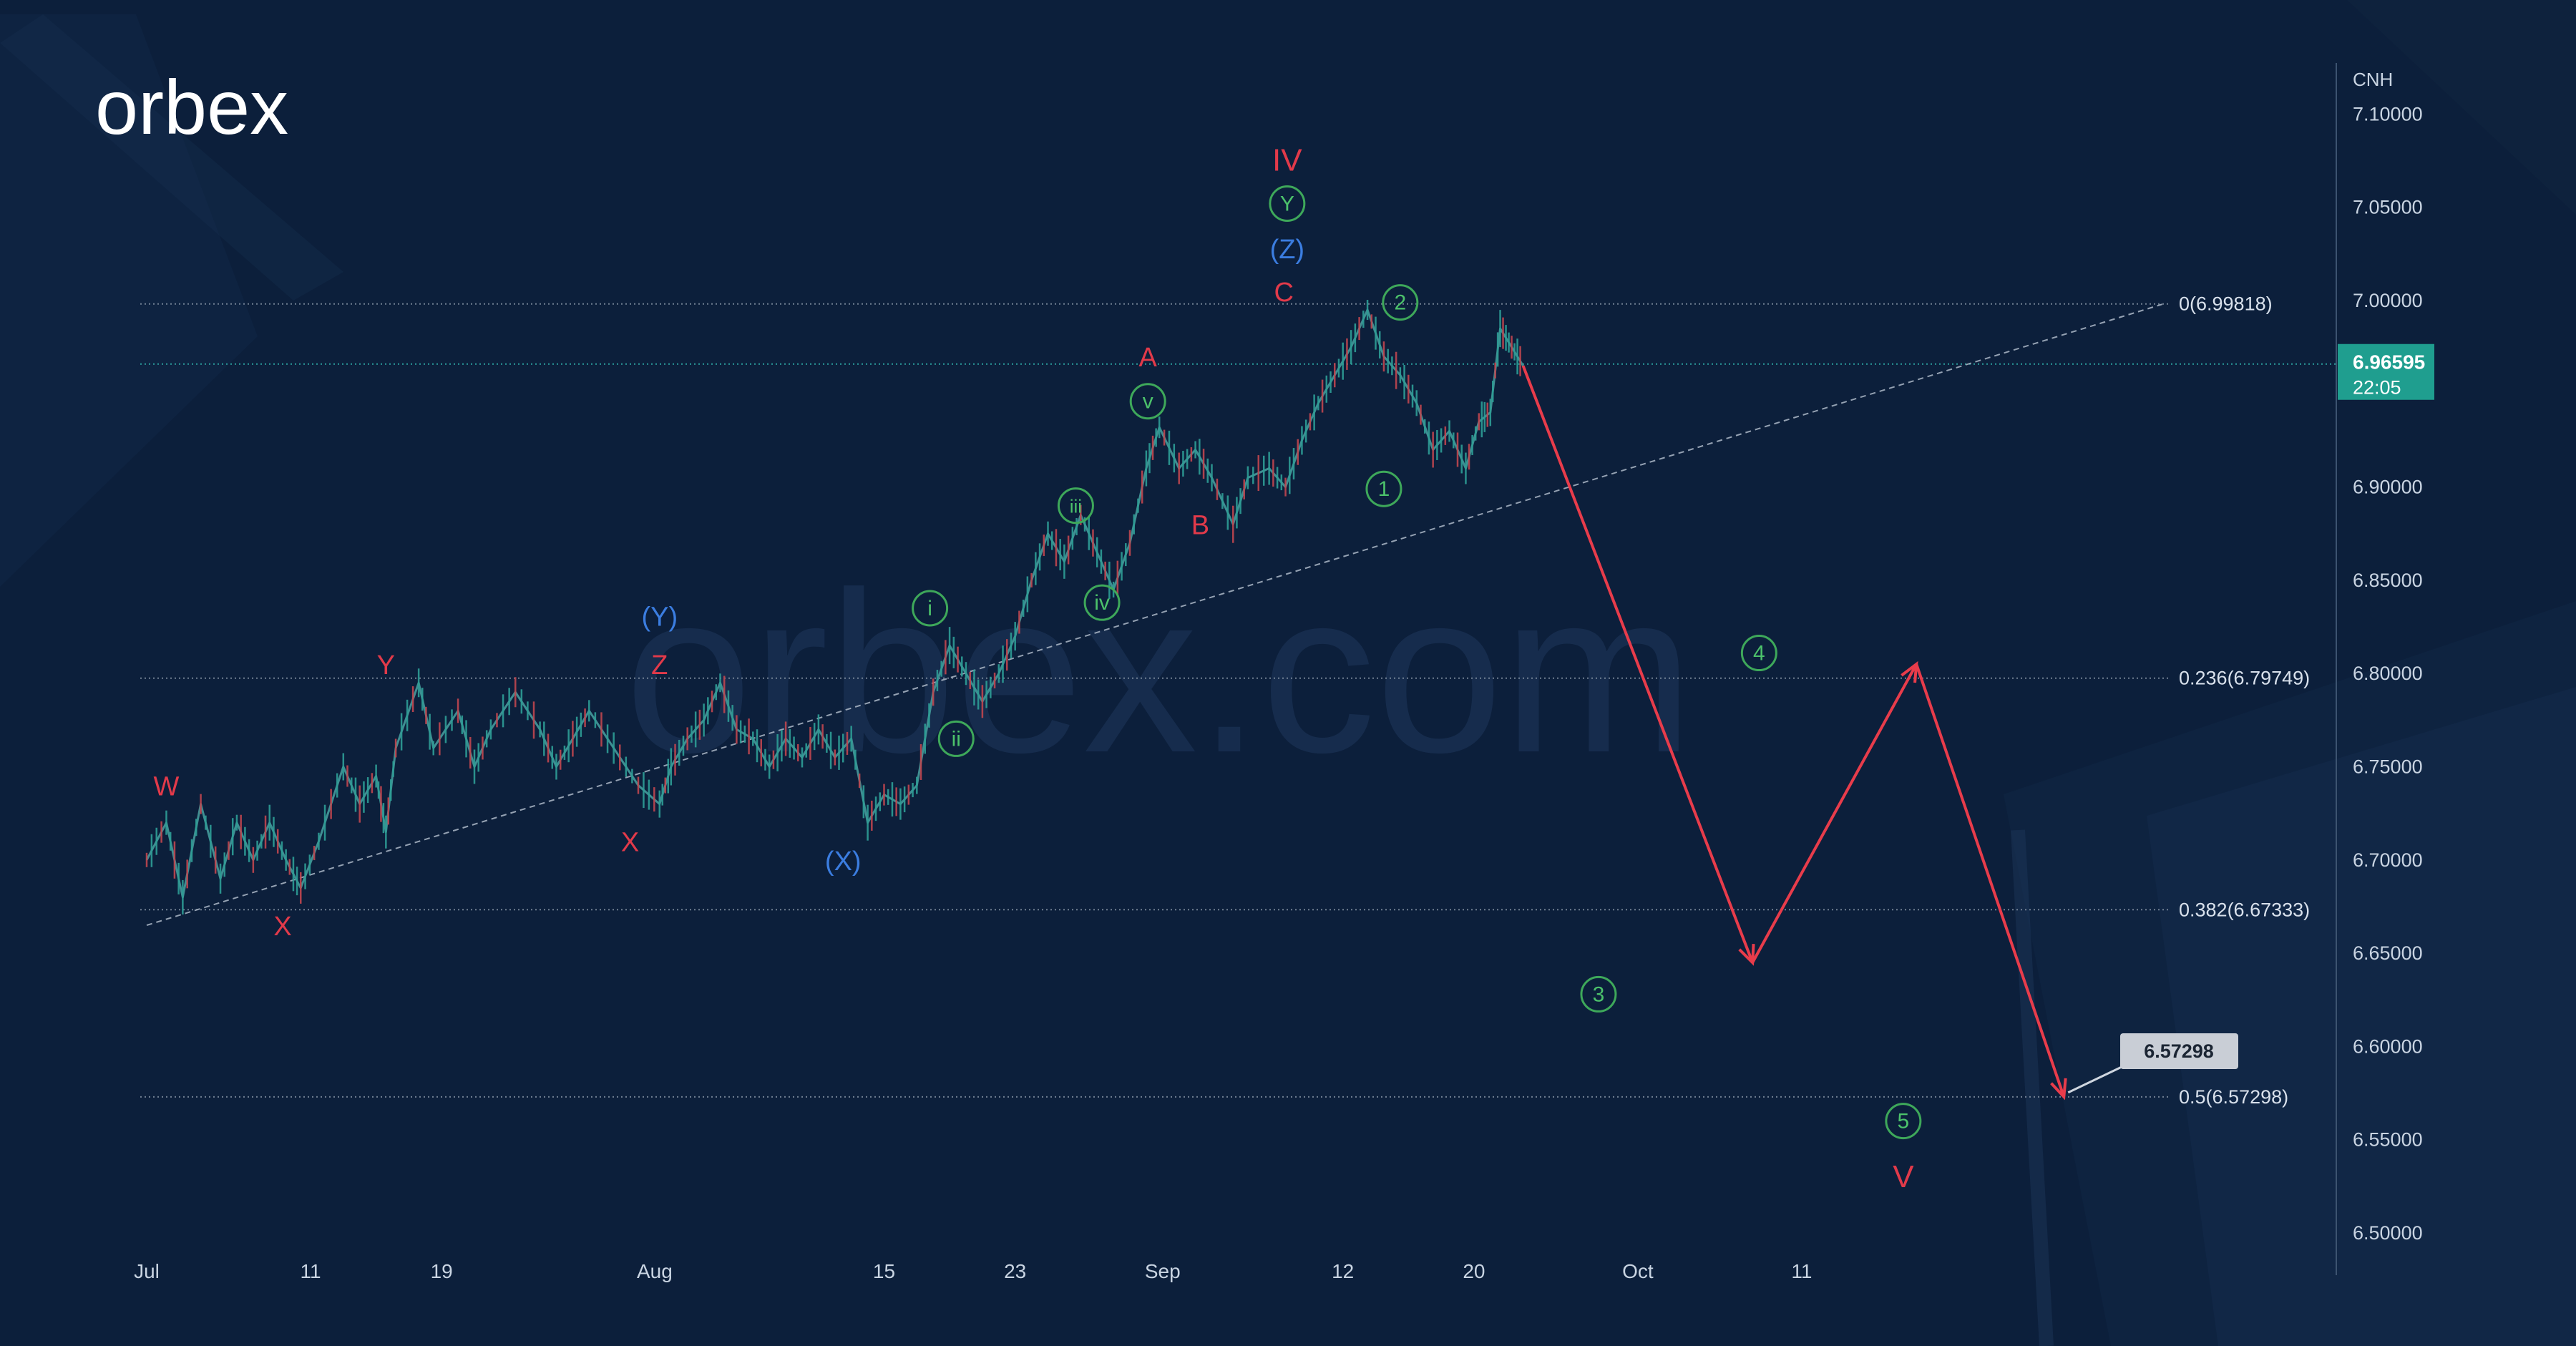  I want to click on y-tick-label: 6.55000, so click(2388, 1140).